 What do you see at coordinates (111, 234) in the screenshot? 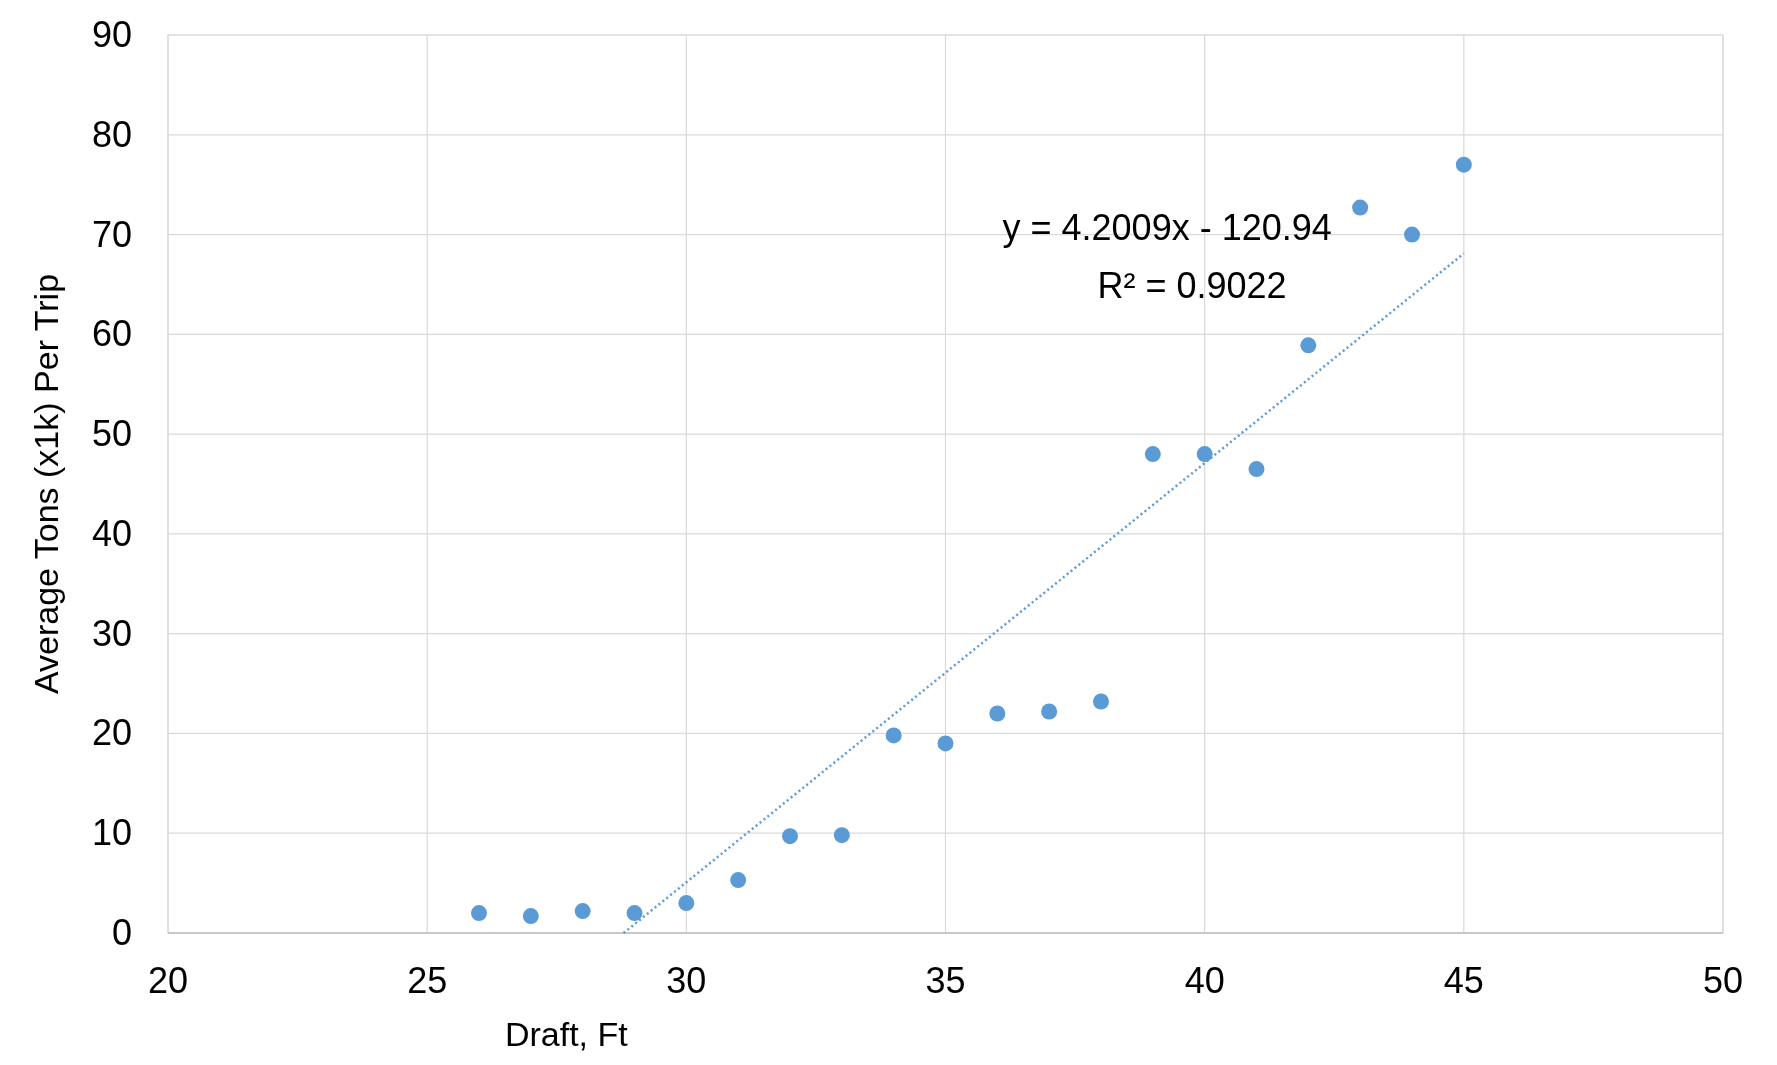
I see `y-tick-label: 70` at bounding box center [111, 234].